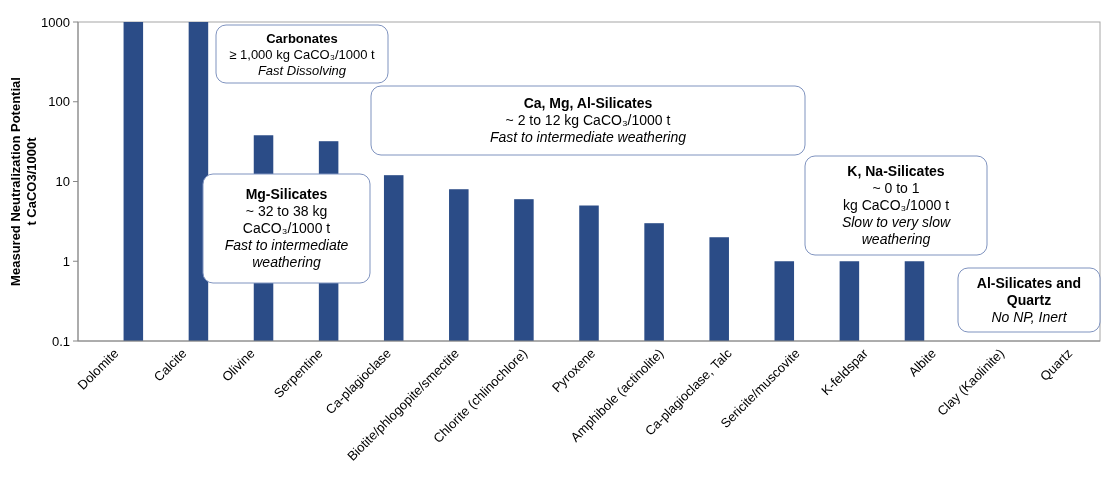 The image size is (1106, 491). I want to click on annotation: K, Na-Silicates ~ 0 to 1 kg CaCO₃/1000 t Slow to very slow weathering, so click(896, 205).